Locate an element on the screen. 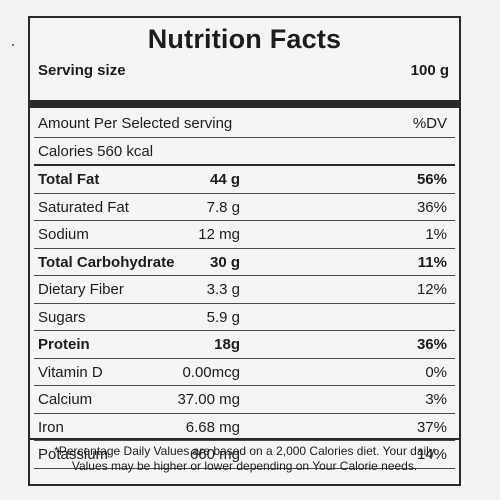 The height and width of the screenshot is (500, 500). nutrient-row-sodium: Sodium 12 mg 1% is located at coordinates (244, 235).